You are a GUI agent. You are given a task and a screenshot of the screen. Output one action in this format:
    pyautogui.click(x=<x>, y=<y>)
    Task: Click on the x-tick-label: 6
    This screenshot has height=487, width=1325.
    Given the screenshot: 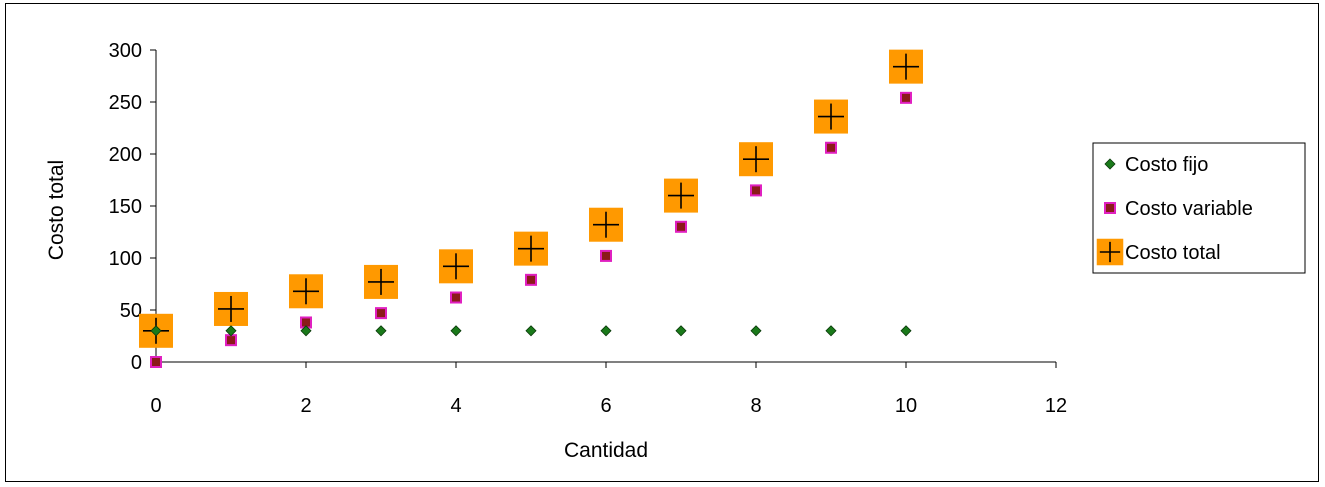 What is the action you would take?
    pyautogui.click(x=605, y=406)
    